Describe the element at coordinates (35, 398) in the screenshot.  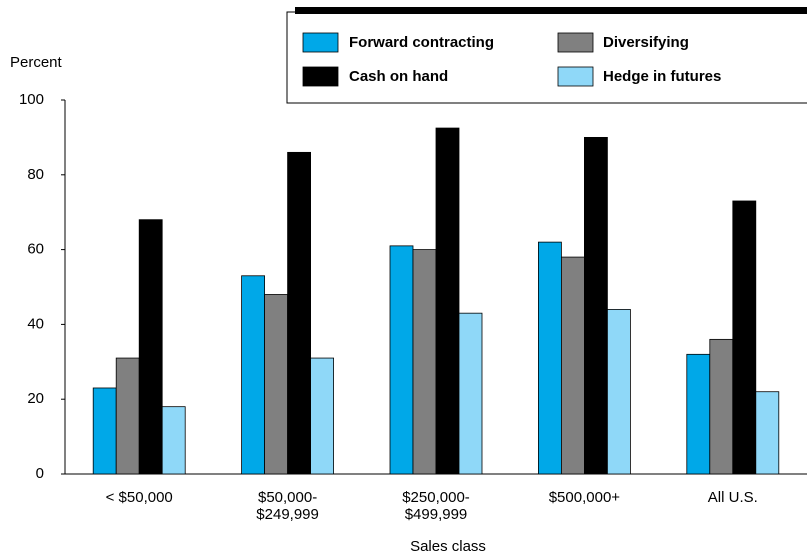
I see `y-tick-label: 20` at that location.